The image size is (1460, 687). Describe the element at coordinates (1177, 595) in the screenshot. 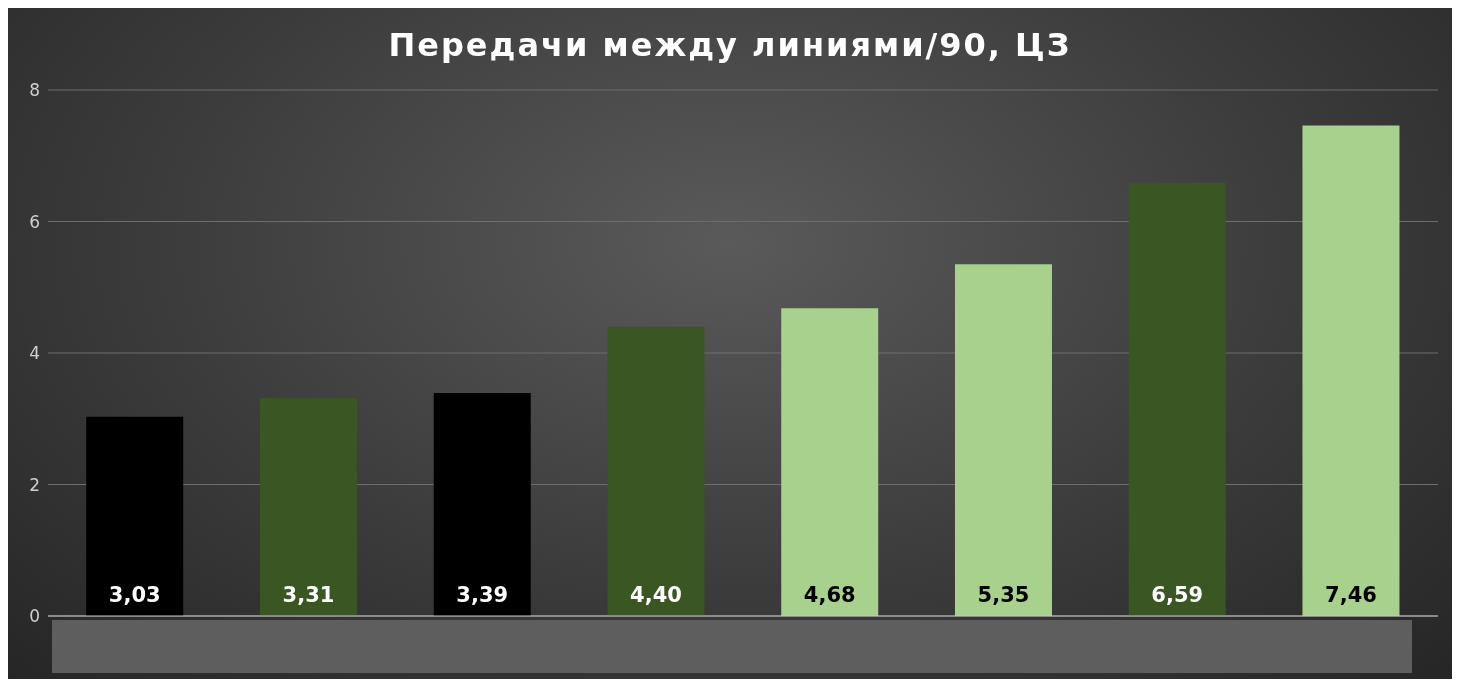

I see `data-label: 6,59` at that location.